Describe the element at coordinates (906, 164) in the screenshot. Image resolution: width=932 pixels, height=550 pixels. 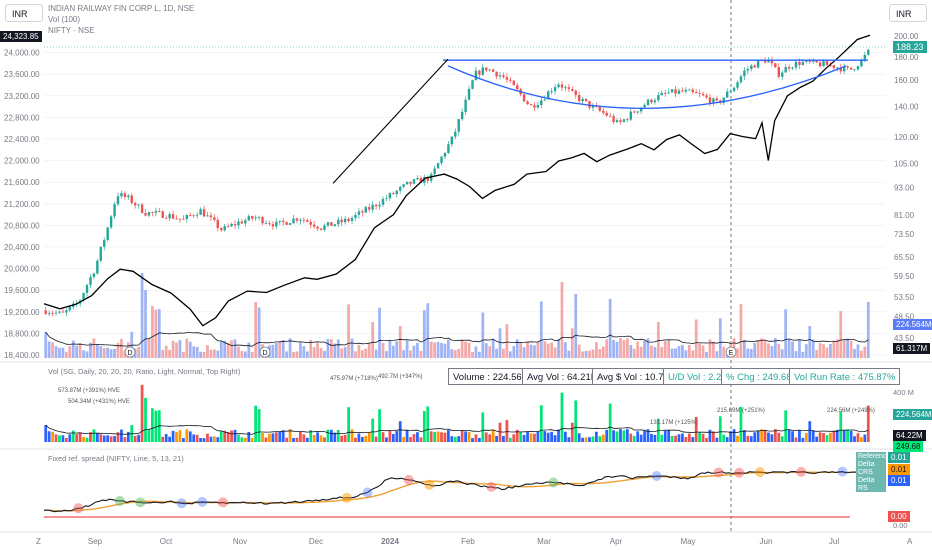
I see `right-axis-tick: 105.00` at that location.